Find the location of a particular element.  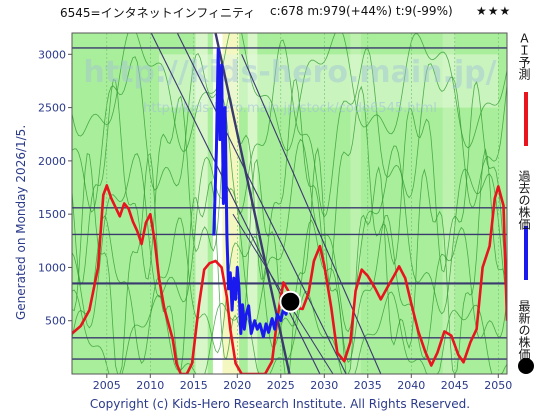

x-tick-label-2030: 2030 is located at coordinates (324, 385).